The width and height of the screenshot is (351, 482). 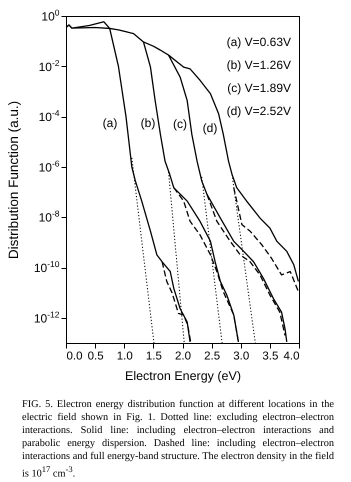 What do you see at coordinates (154, 356) in the screenshot?
I see `x-tick-label: 1.5` at bounding box center [154, 356].